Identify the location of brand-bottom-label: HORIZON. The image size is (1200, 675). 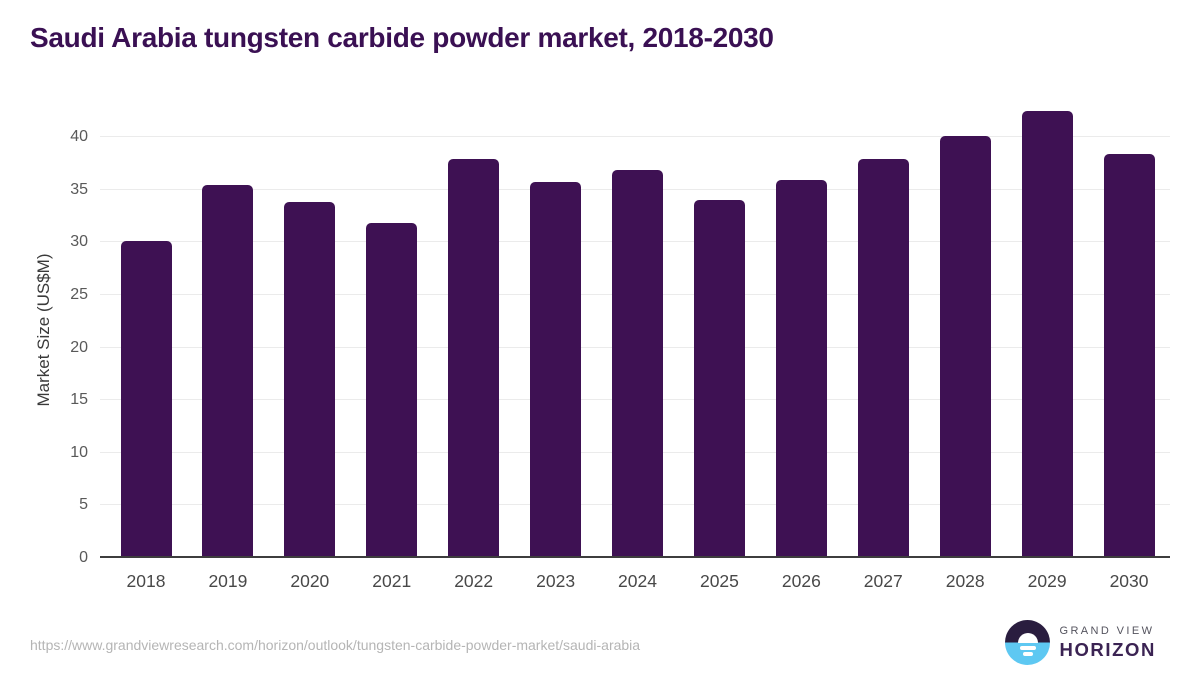
(1107, 649).